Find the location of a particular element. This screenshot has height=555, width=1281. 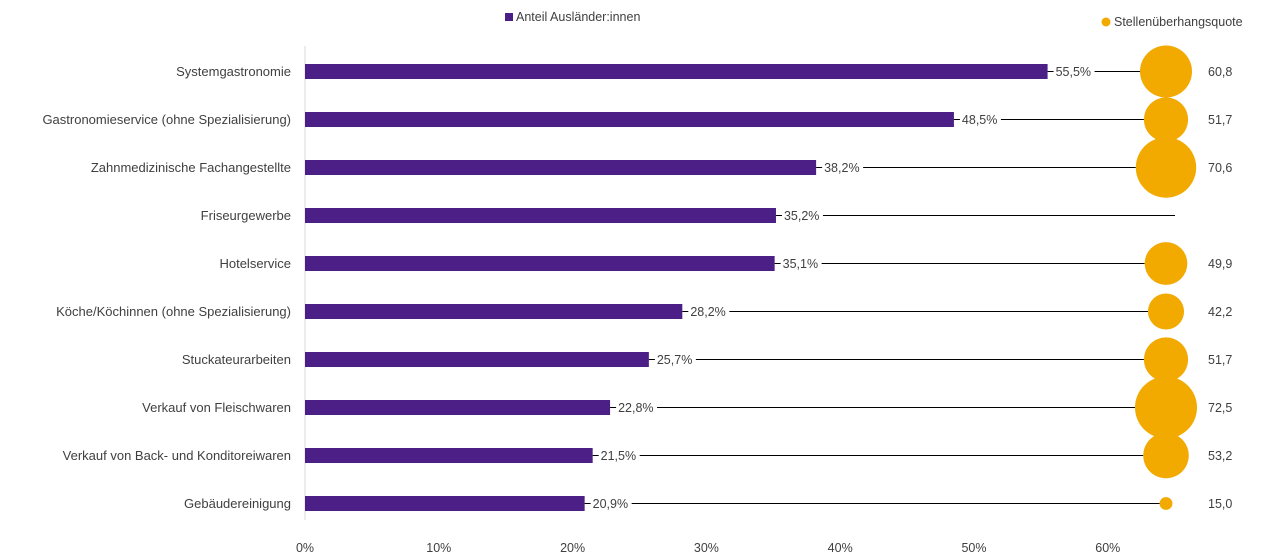

x-tick-label: 60% is located at coordinates (1107, 548).